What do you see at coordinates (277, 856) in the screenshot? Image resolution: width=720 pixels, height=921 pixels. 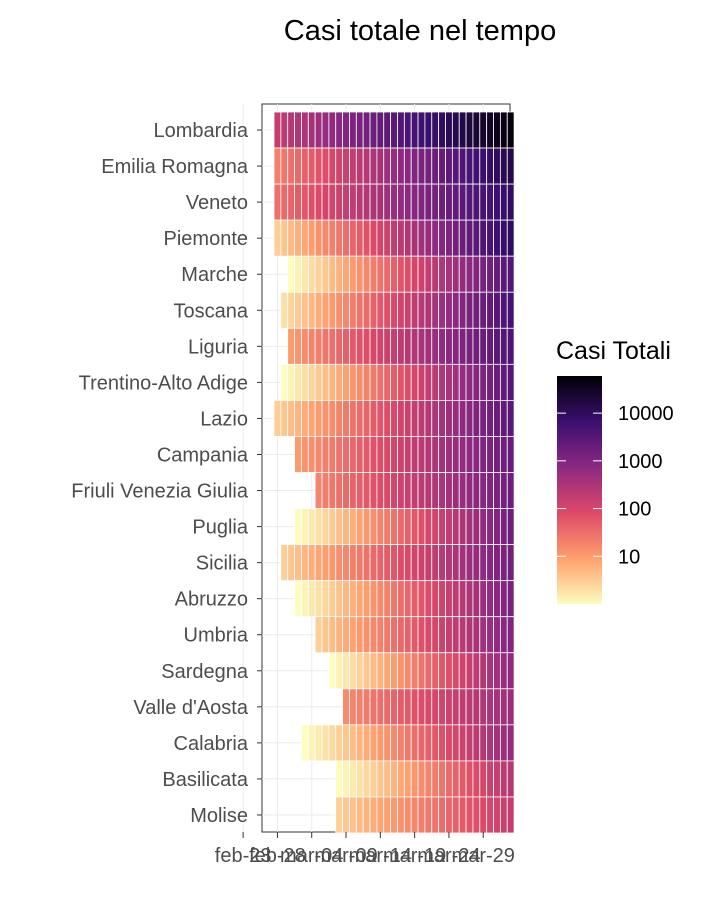 I see `x-tick-label: feb-28` at bounding box center [277, 856].